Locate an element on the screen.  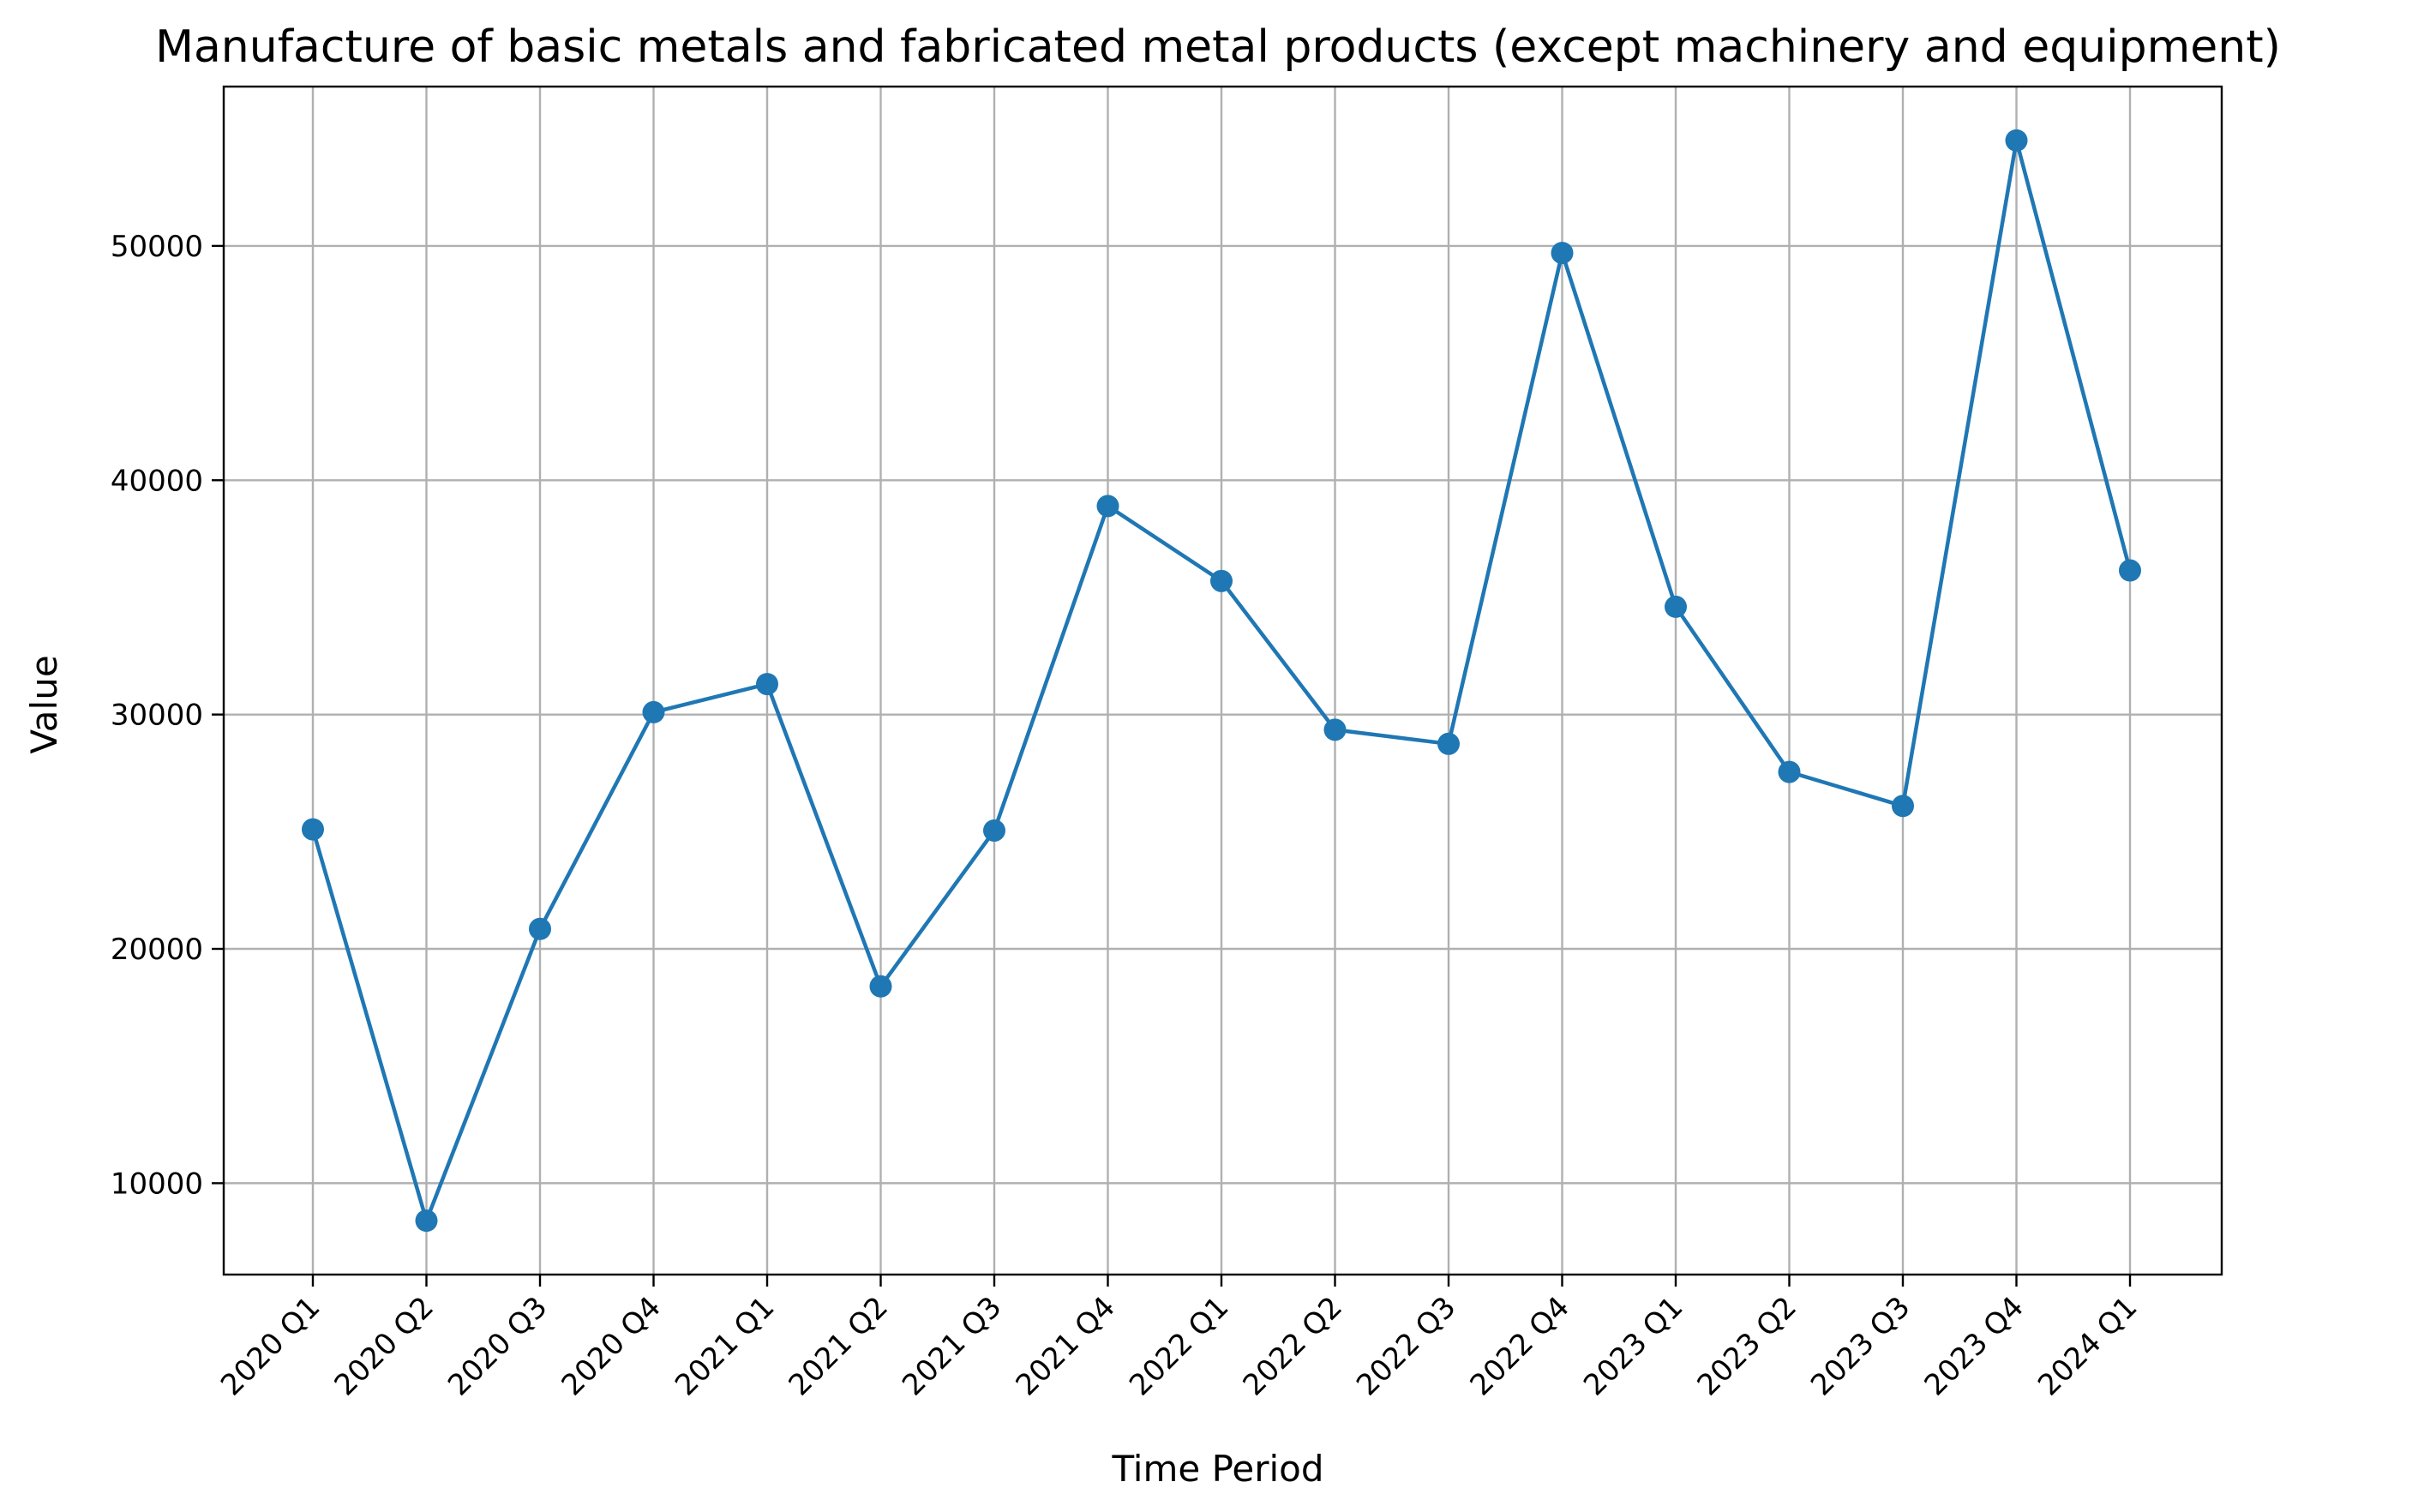
y-tick-label: 10000 is located at coordinates (157, 1184).